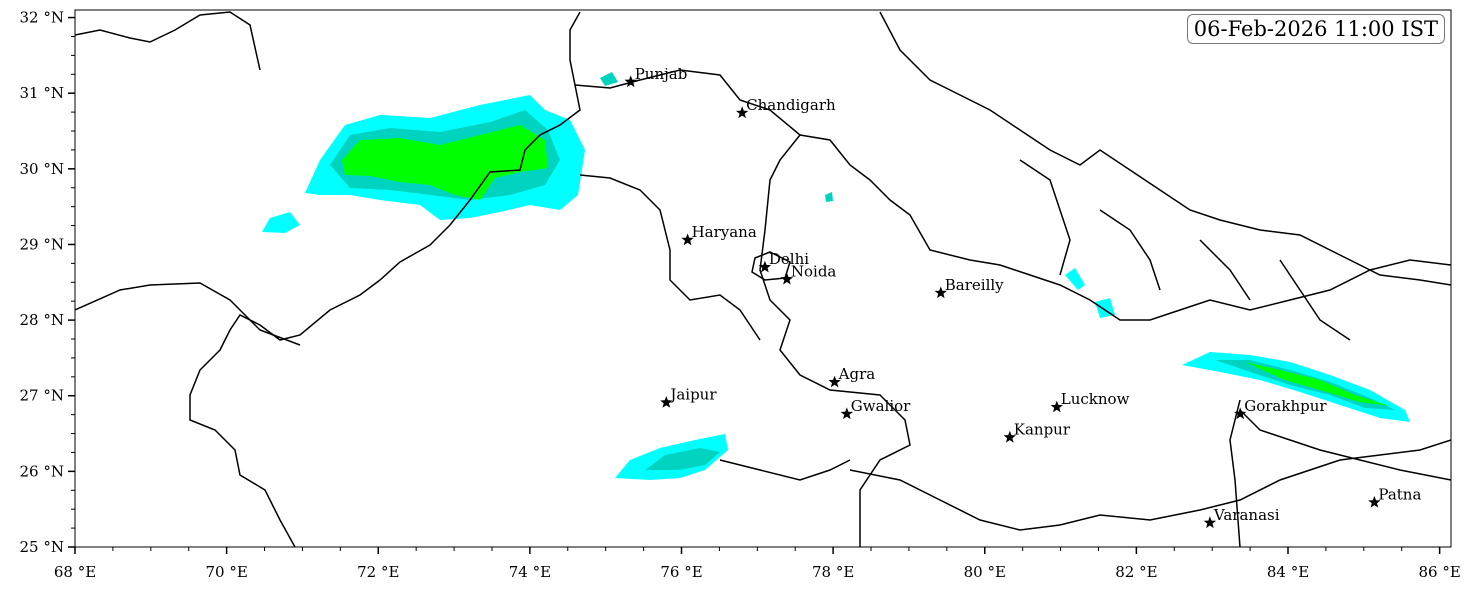 This screenshot has width=1471, height=591. Describe the element at coordinates (42, 18) in the screenshot. I see `lat-tick-label: 32 °N` at that location.